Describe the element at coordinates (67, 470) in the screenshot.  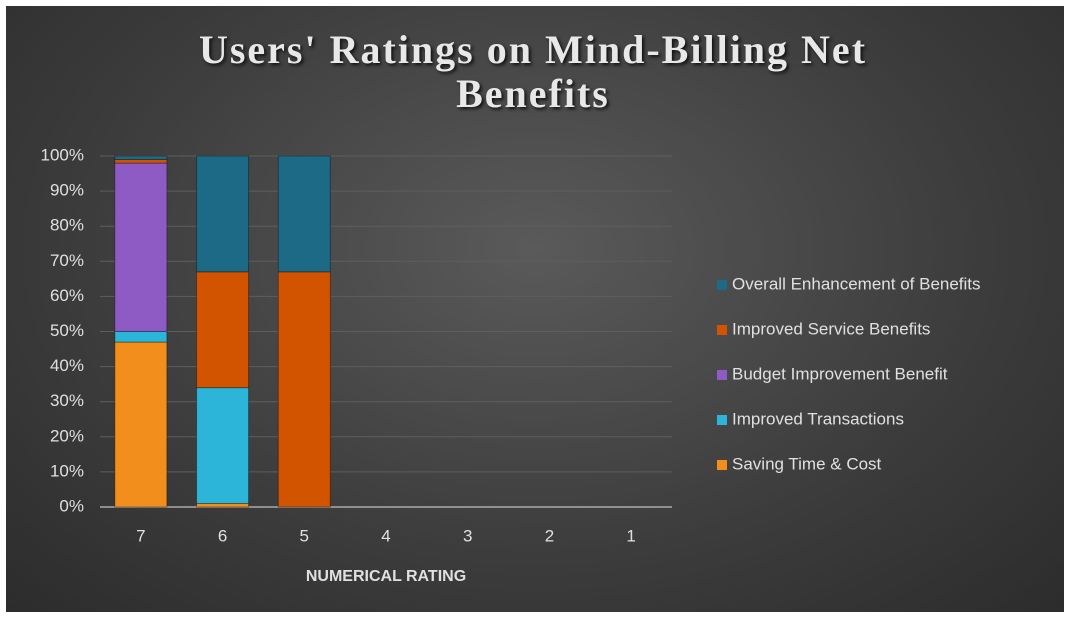
I see `y-tick-label: 10%` at that location.